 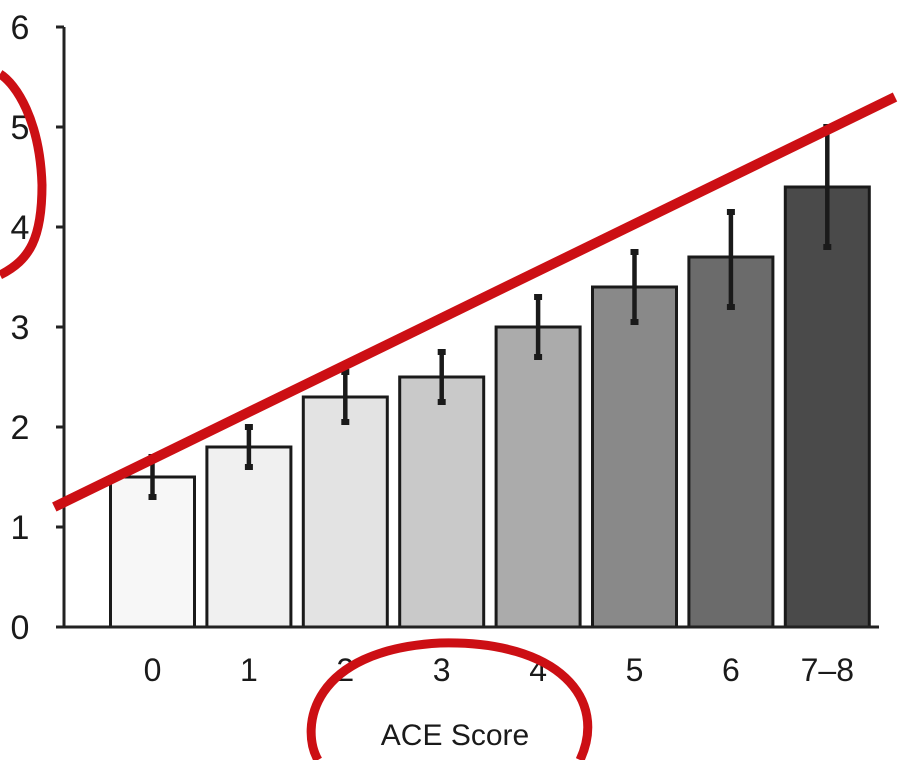 I want to click on x-axis-title: ACE Score, so click(x=455, y=735).